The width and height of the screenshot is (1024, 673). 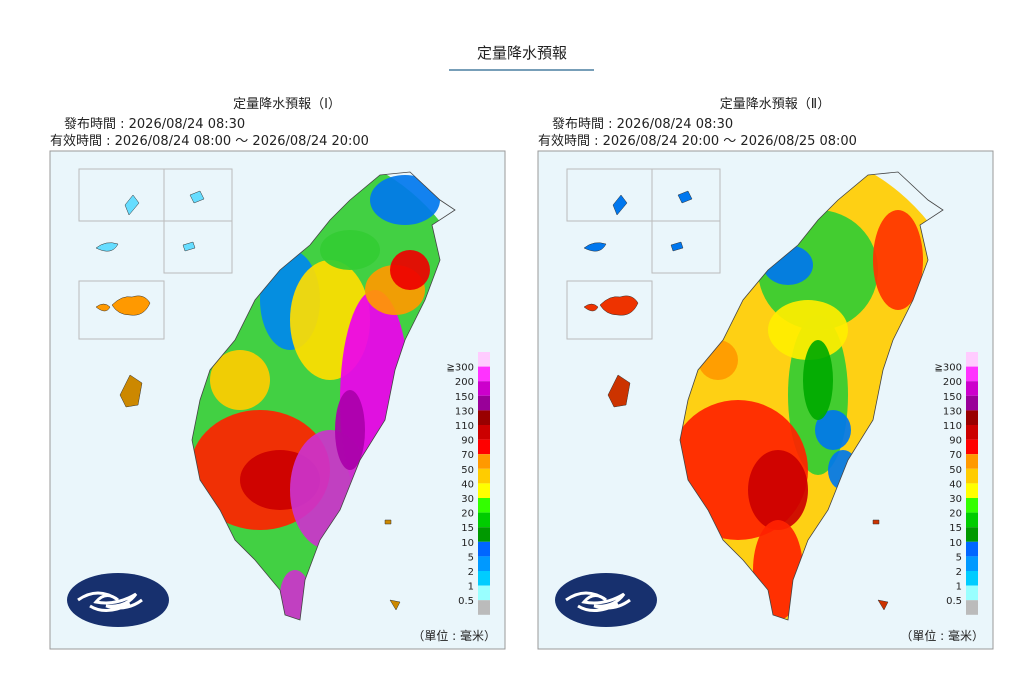 I want to click on panel-title: 定量降水預報（Ⅰ）, so click(x=287, y=104).